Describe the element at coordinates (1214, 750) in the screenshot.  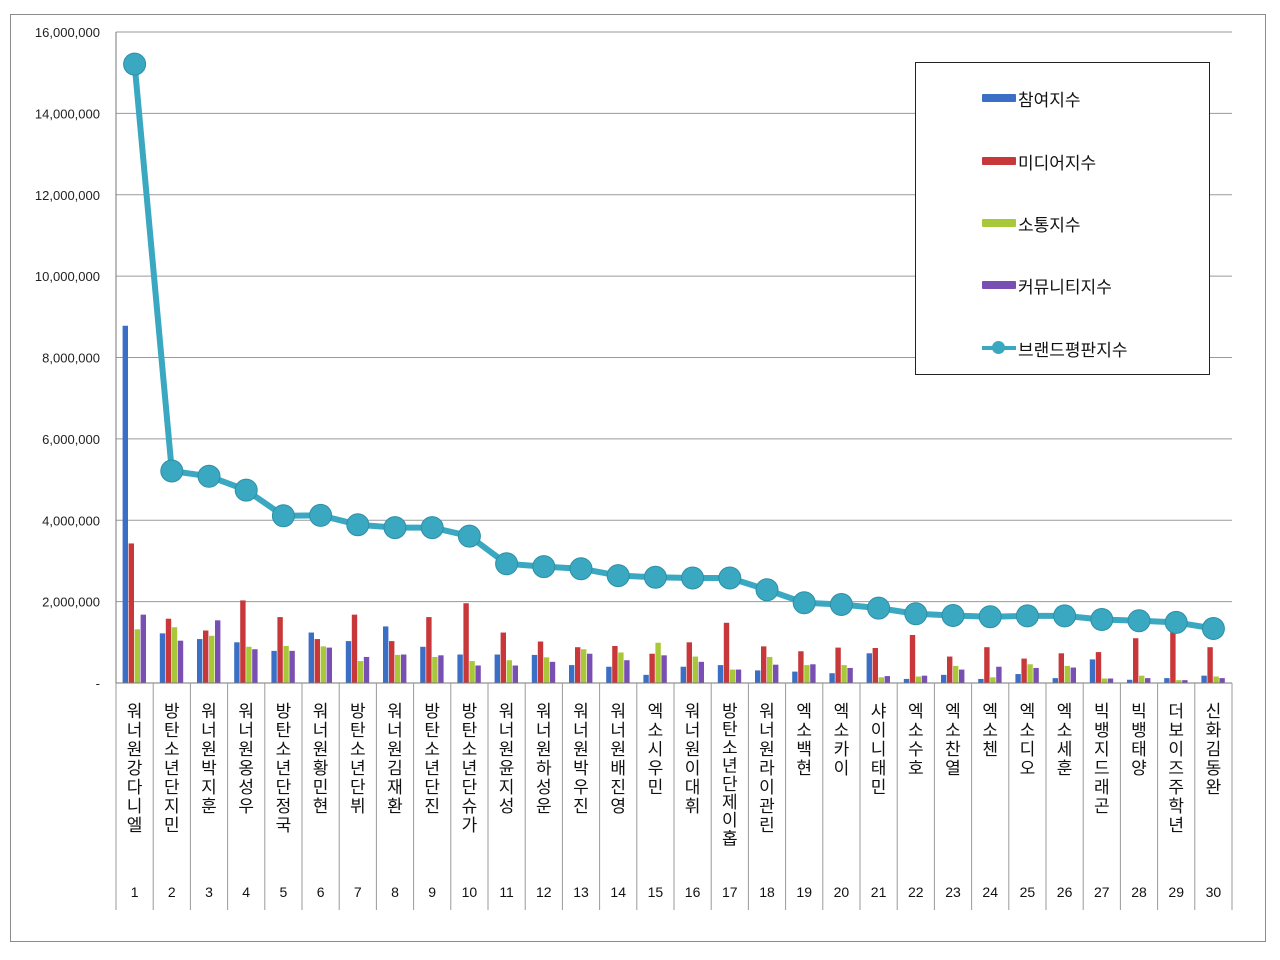
I see `category-label-char: 김` at that location.